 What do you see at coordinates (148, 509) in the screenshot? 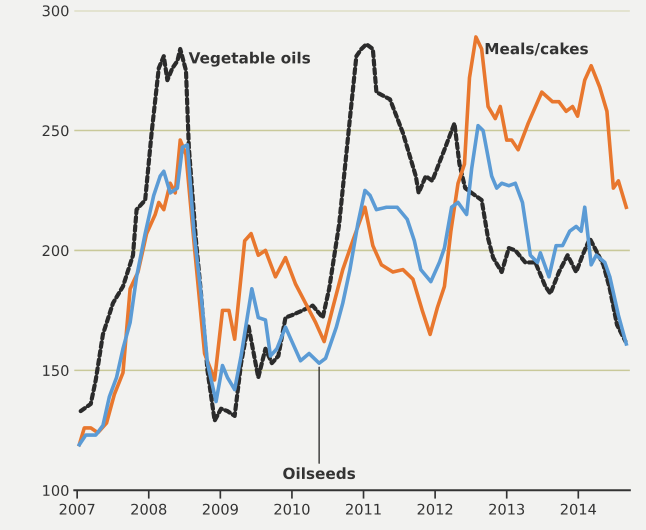
I see `x-tick-label: 2008` at bounding box center [148, 509].